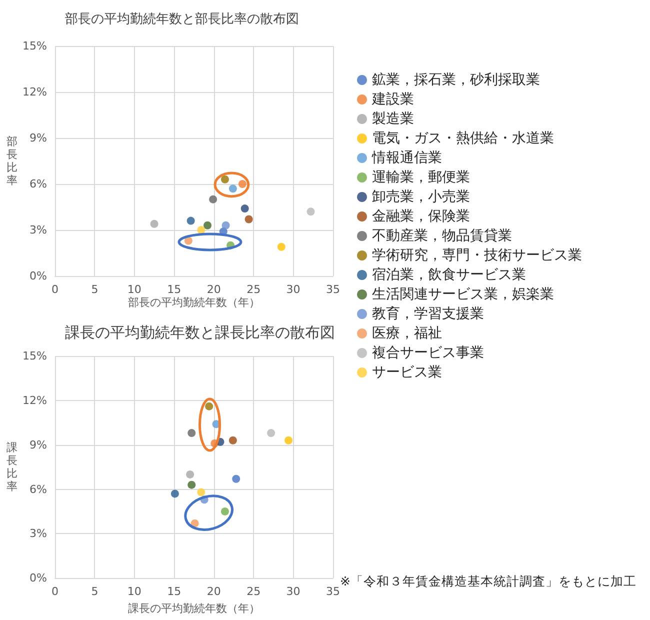 The image size is (650, 620). I want to click on legend-label: 医療，福祉, so click(407, 334).